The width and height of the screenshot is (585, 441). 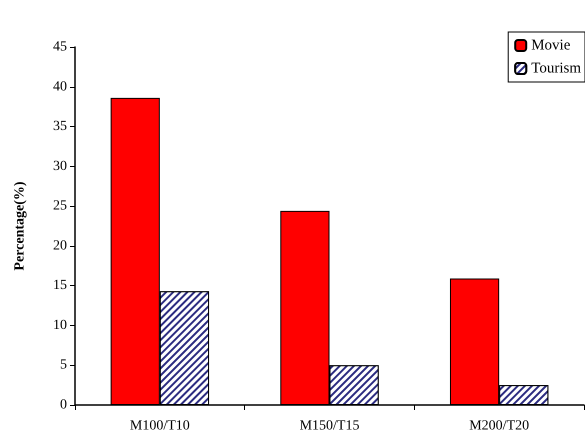 I want to click on y-tick-label: 25, so click(x=60, y=206).